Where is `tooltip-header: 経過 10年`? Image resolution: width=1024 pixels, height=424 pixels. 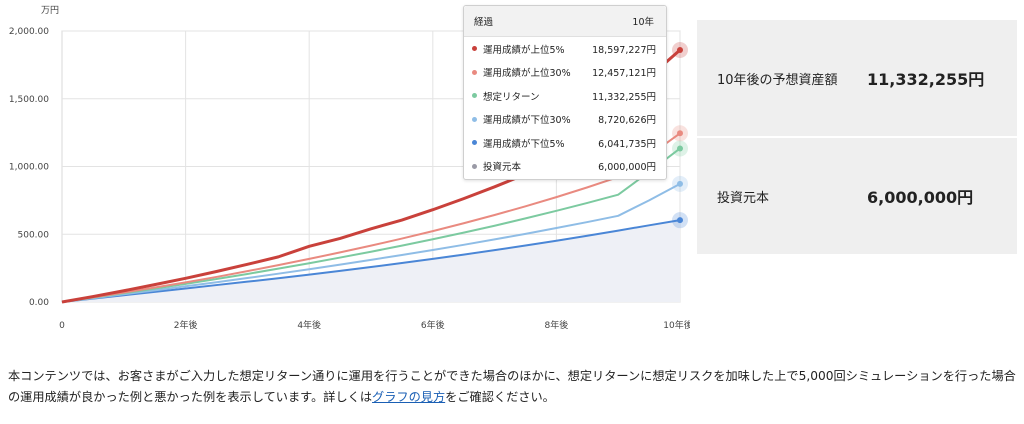
tooltip-header: 経過 10年 is located at coordinates (565, 21).